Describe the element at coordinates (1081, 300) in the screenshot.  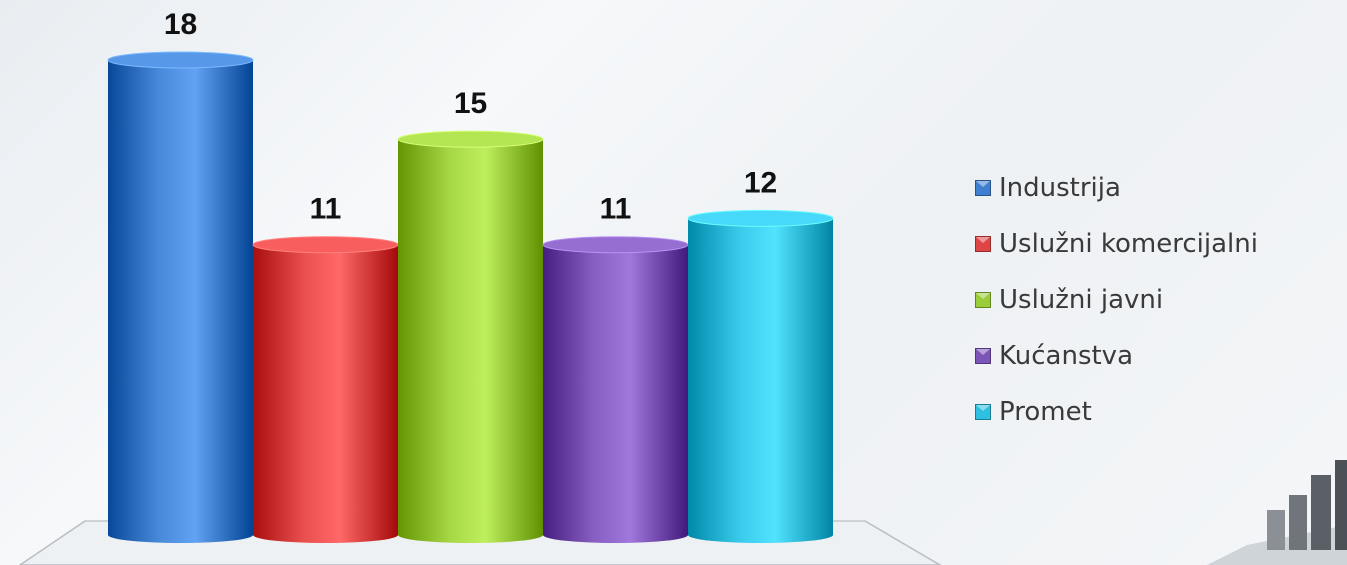
I see `legend-label: Uslužni javni` at that location.